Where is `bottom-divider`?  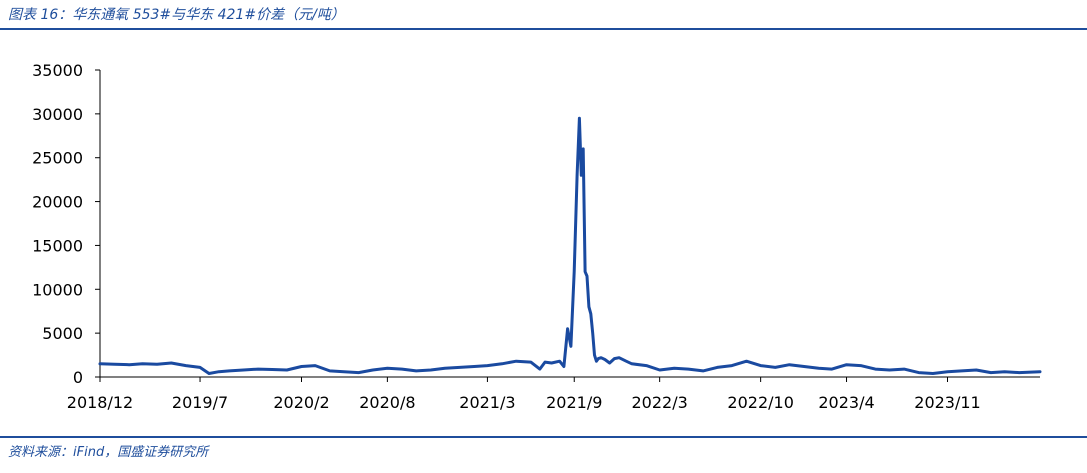
bottom-divider is located at coordinates (543, 437).